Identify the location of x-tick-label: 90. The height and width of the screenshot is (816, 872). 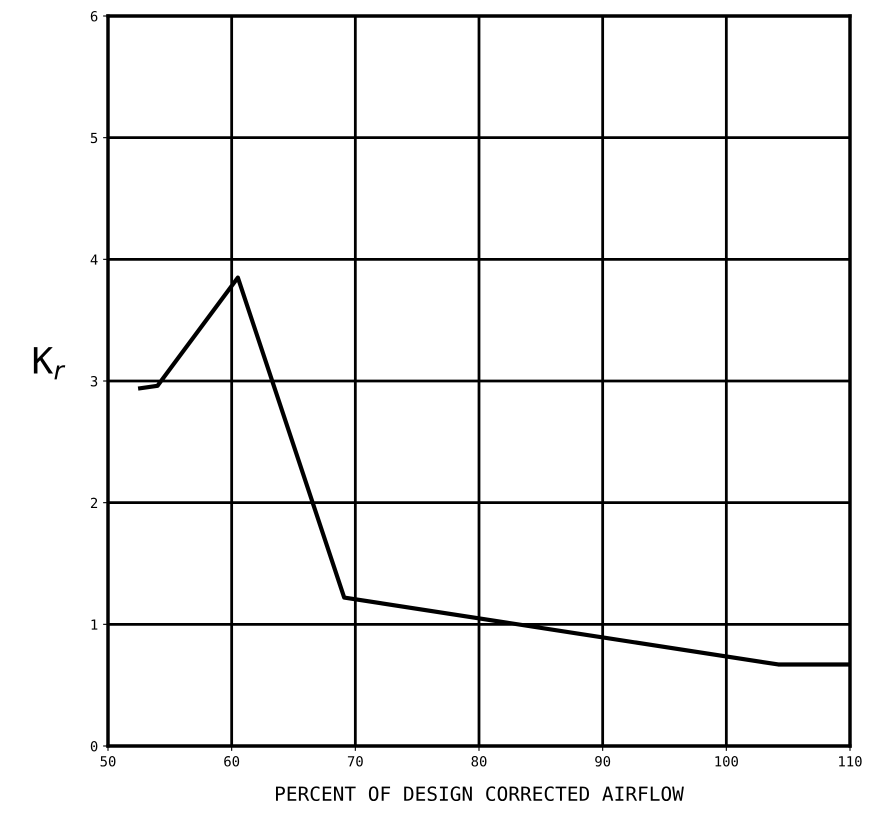
(602, 761).